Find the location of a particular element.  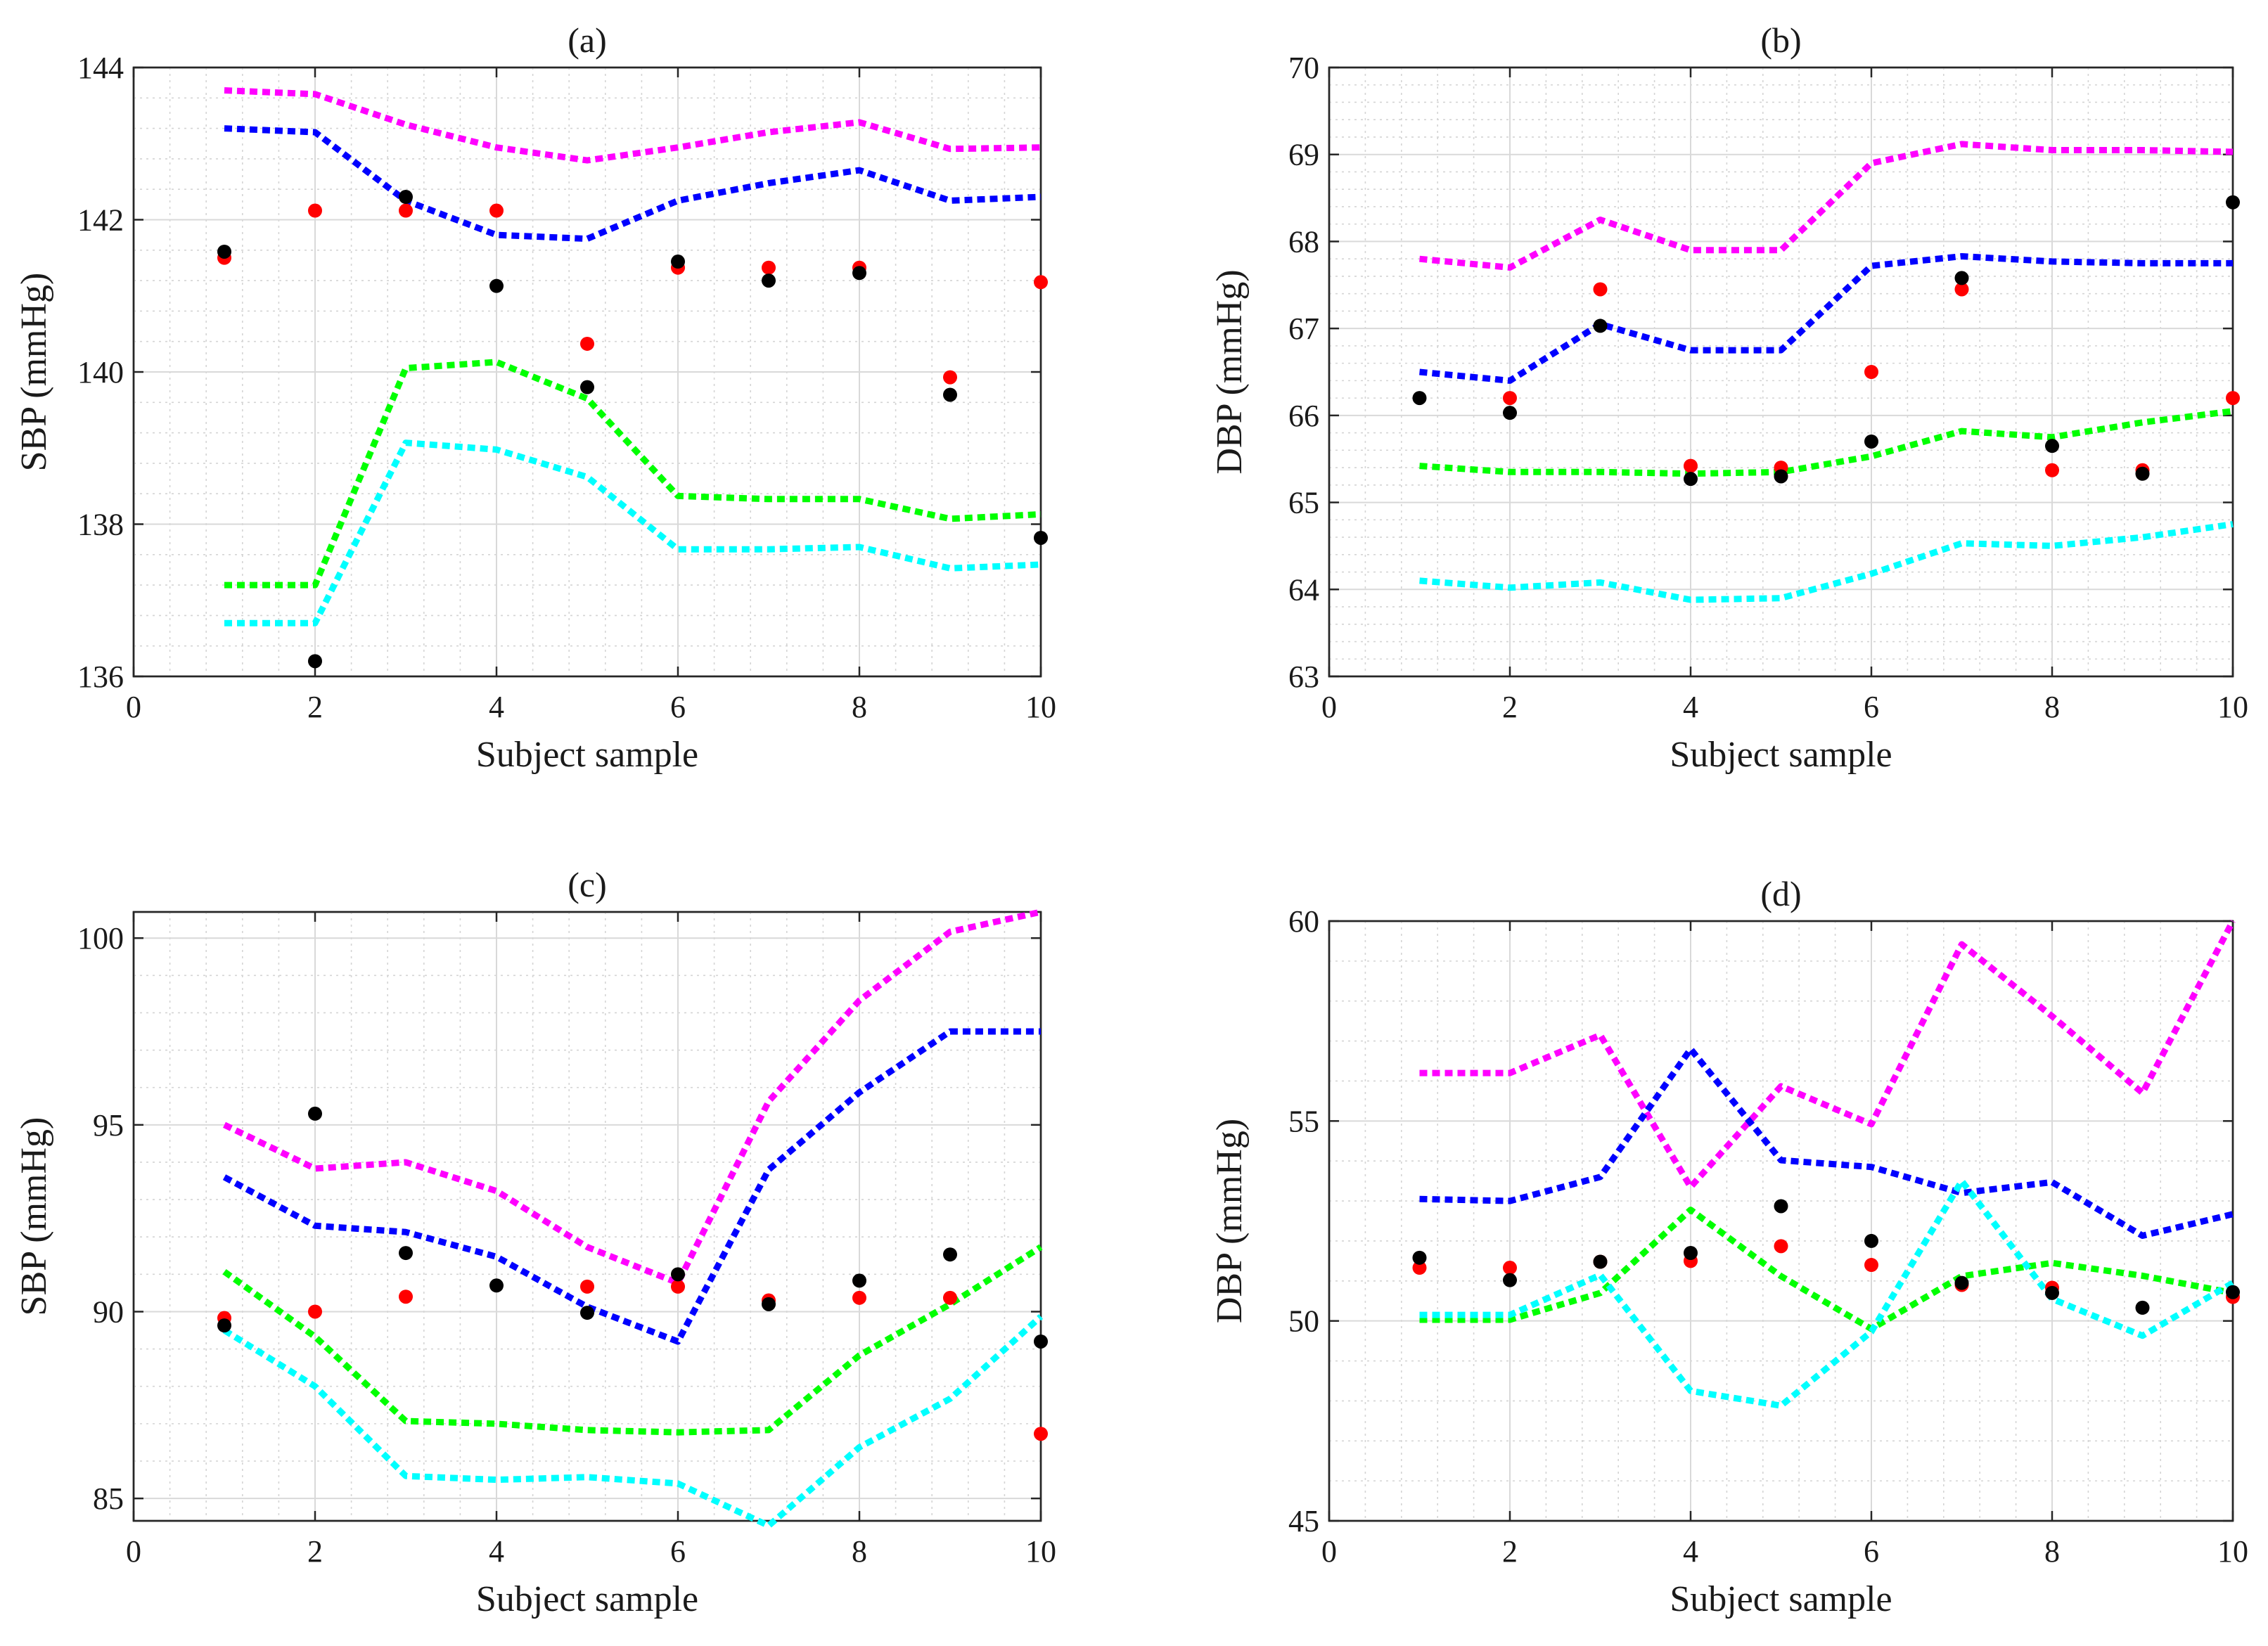

minor-grid is located at coordinates (587, 1216).